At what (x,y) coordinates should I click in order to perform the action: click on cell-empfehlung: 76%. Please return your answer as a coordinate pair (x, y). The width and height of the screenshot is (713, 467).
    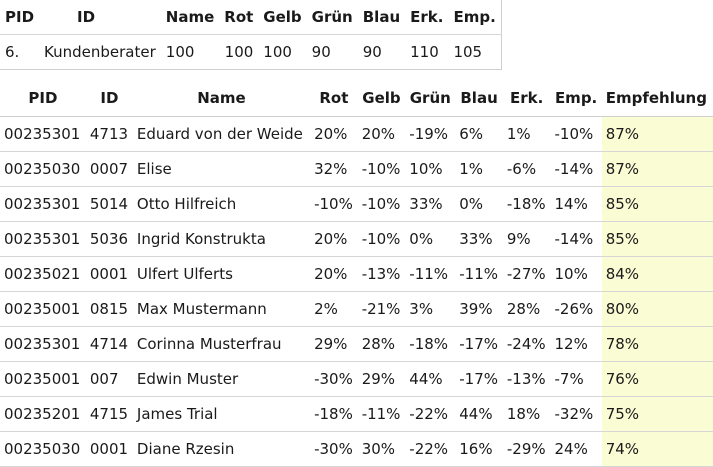
    Looking at the image, I should click on (657, 379).